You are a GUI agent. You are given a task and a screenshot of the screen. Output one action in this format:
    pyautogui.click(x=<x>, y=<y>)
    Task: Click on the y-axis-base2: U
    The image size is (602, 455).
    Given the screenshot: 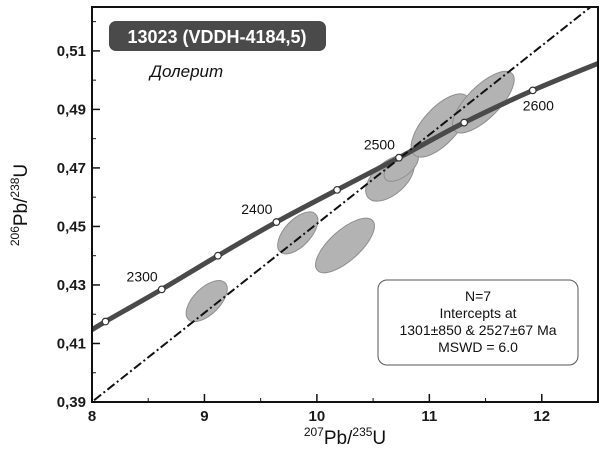 What is the action you would take?
    pyautogui.click(x=21, y=171)
    